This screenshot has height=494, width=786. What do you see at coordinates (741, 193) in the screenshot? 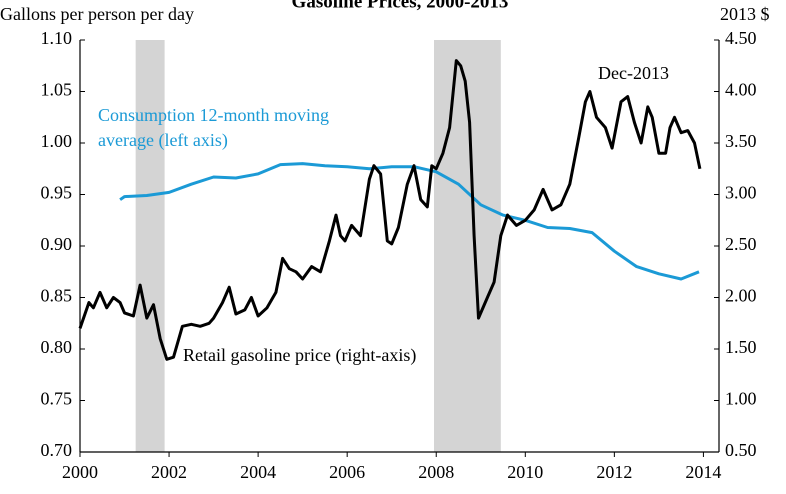
I see `y2-tick-label: 3.00` at bounding box center [741, 193].